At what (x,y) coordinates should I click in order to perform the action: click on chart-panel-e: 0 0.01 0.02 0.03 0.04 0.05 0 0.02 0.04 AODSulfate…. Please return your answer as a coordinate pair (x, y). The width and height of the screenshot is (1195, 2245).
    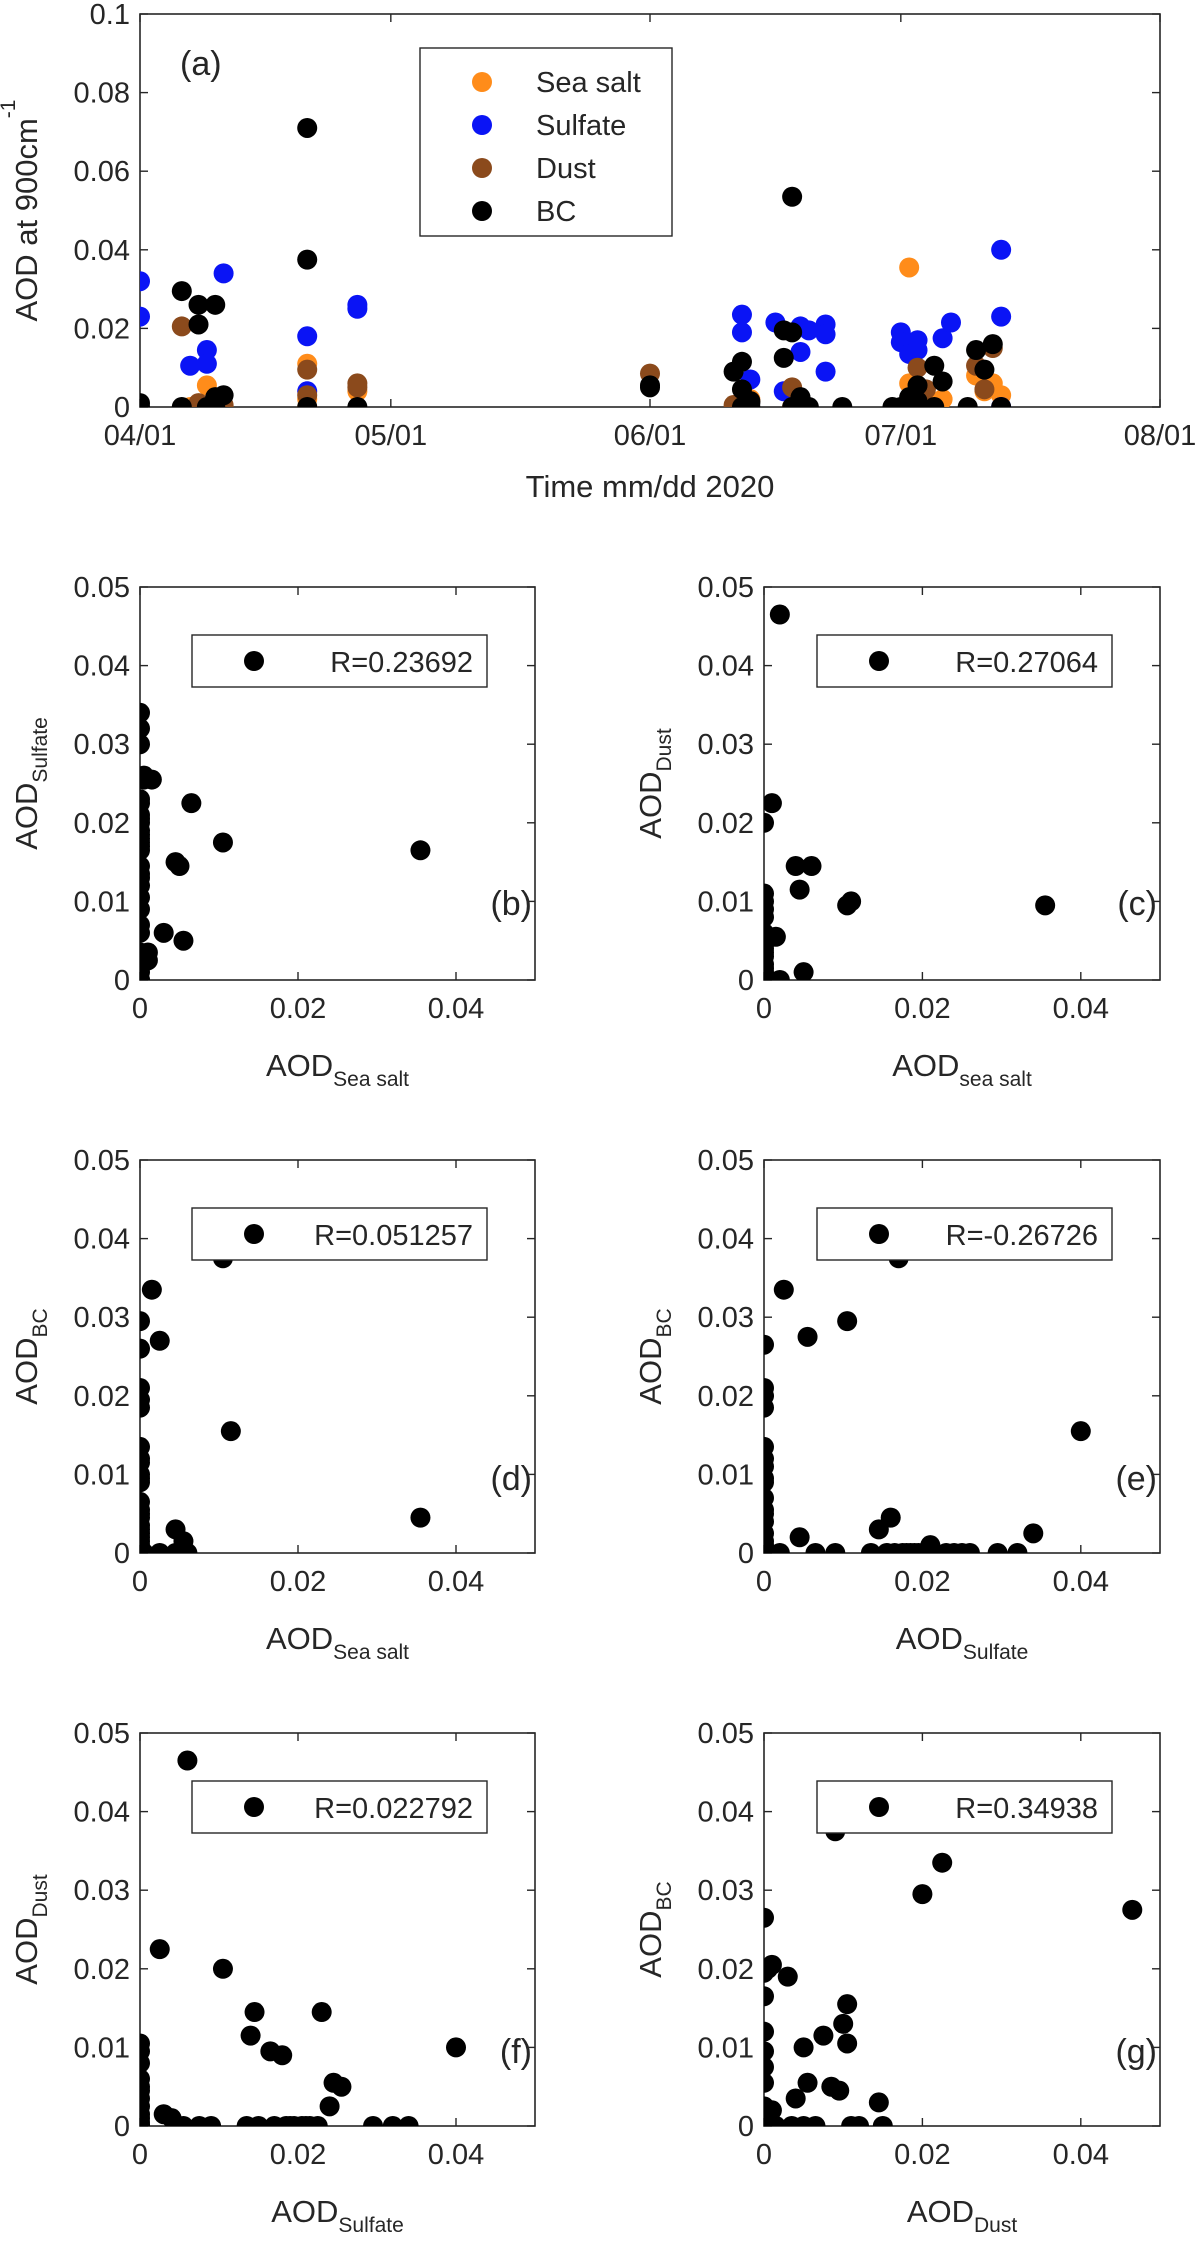
    Looking at the image, I should click on (897, 1404).